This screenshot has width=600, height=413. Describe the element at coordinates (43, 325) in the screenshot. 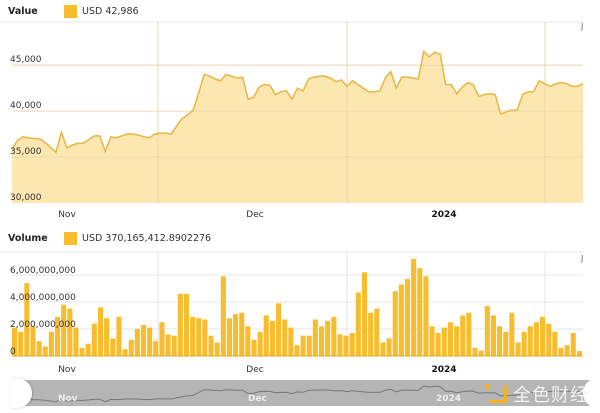

I see `svg-text: 2,000,000,000` at that location.